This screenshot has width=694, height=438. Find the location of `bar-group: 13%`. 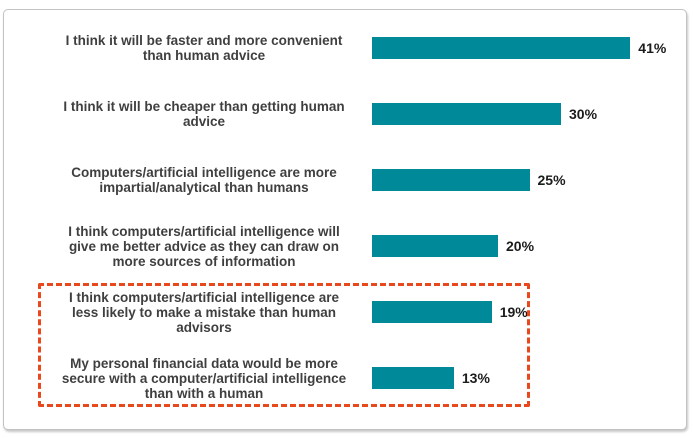

bar-group: 13% is located at coordinates (431, 378).